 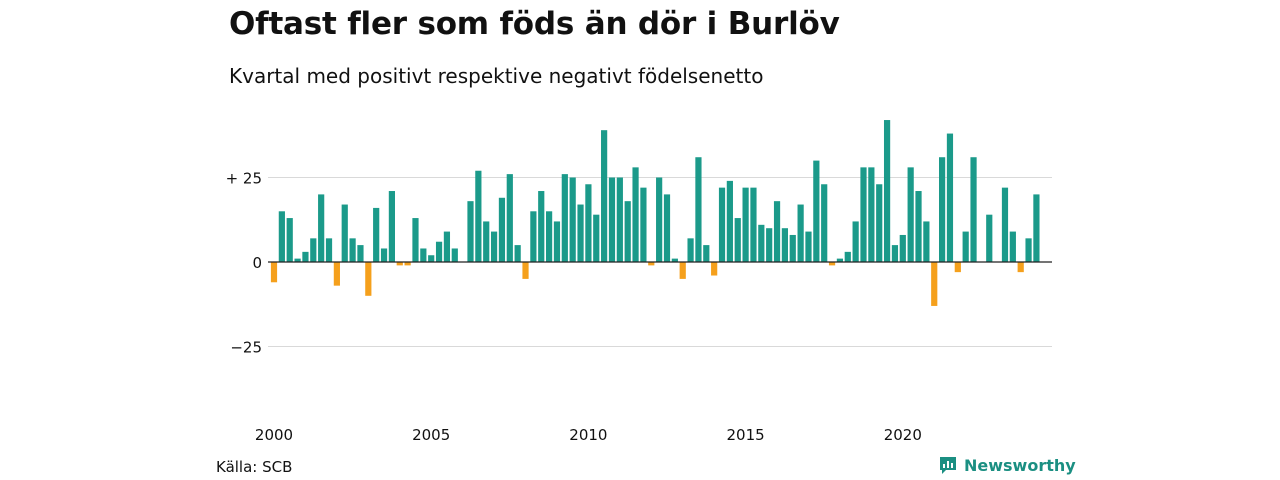 I want to click on x-tick-label: 2020, so click(x=903, y=435).